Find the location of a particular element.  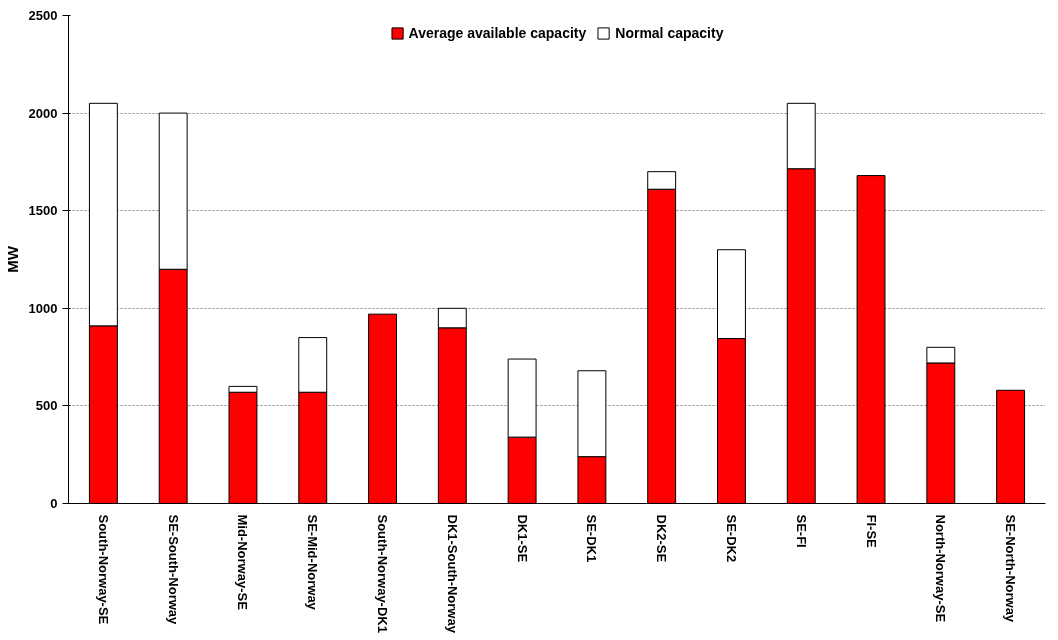

x-tick-label: SE-South-Norway is located at coordinates (173, 570).